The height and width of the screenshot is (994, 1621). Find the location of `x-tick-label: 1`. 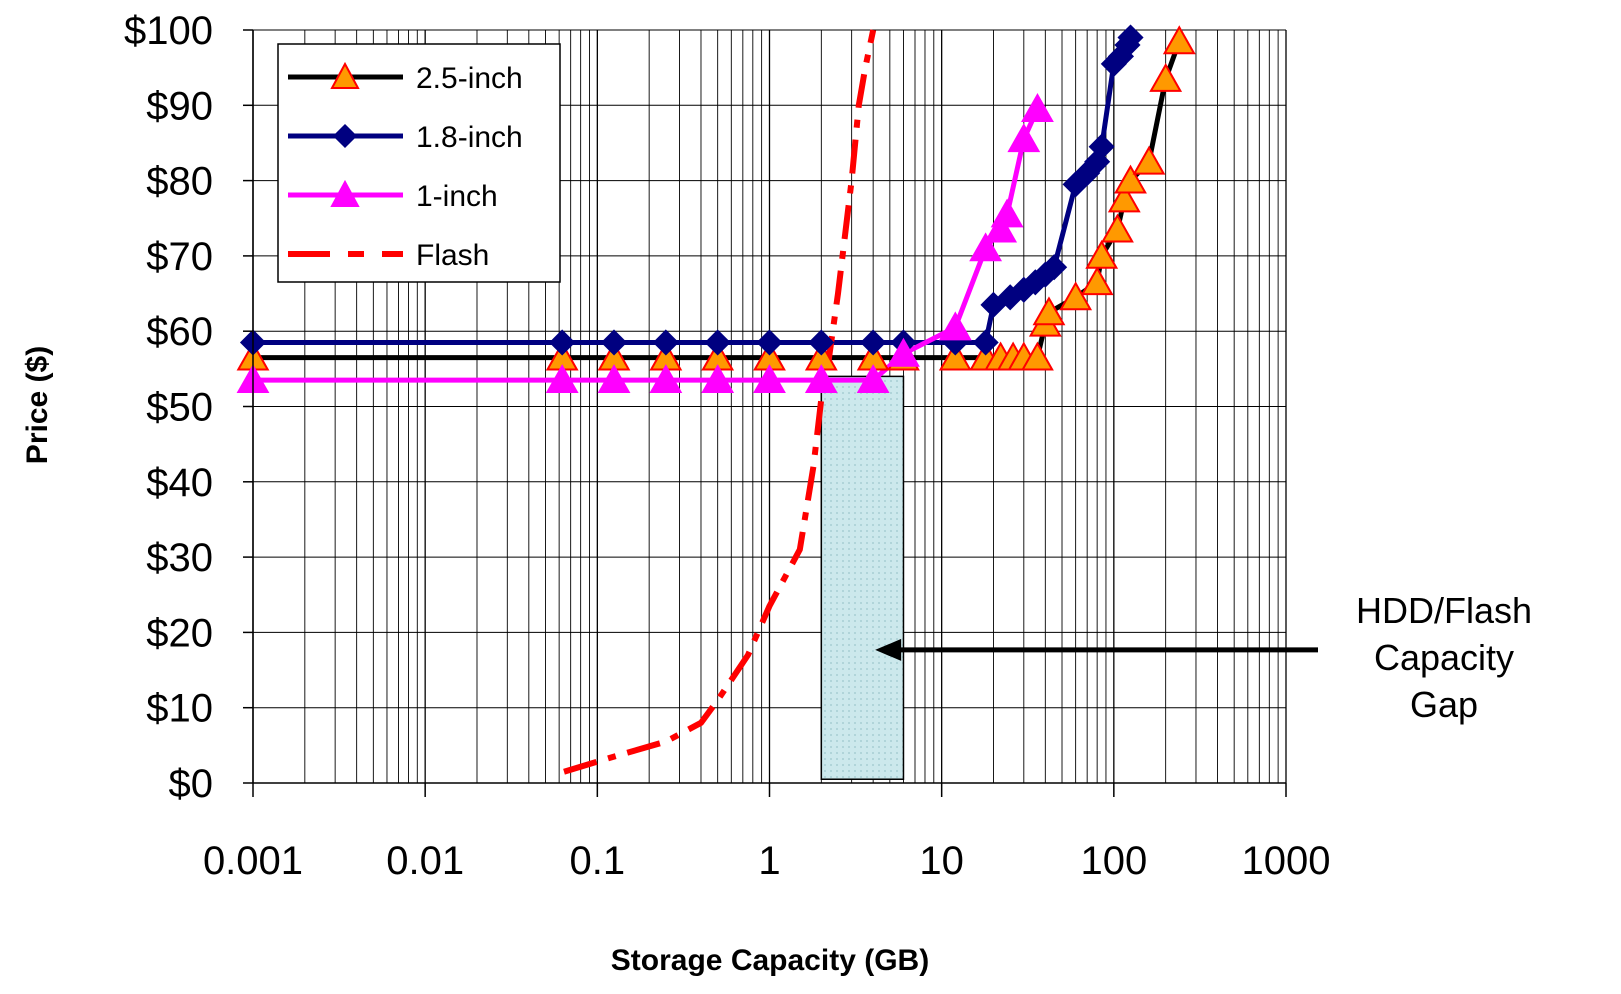

x-tick-label: 1 is located at coordinates (769, 861).